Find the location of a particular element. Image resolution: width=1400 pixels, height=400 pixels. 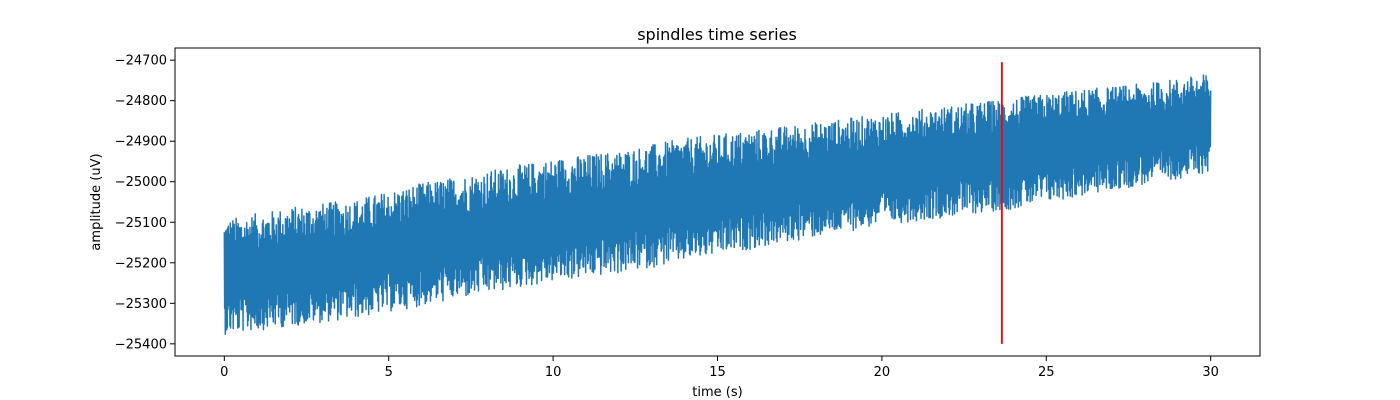

y-tick-label: −25300 is located at coordinates (141, 304).